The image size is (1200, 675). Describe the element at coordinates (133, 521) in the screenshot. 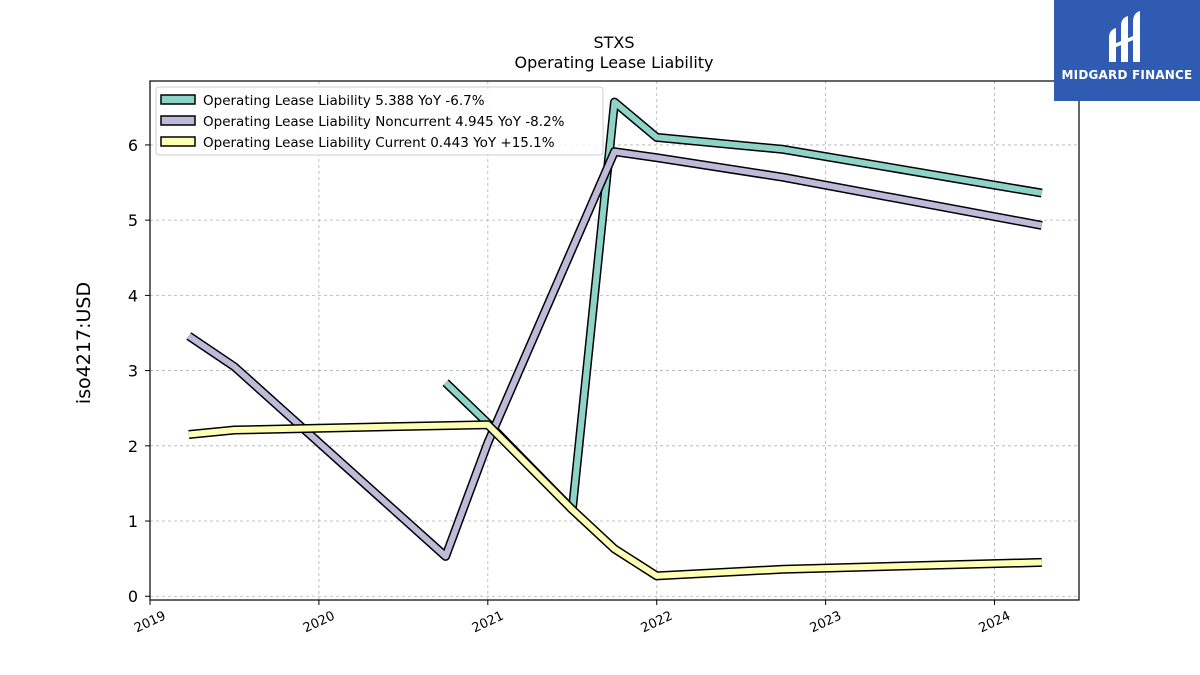

I see `y-tick-label: 1` at that location.